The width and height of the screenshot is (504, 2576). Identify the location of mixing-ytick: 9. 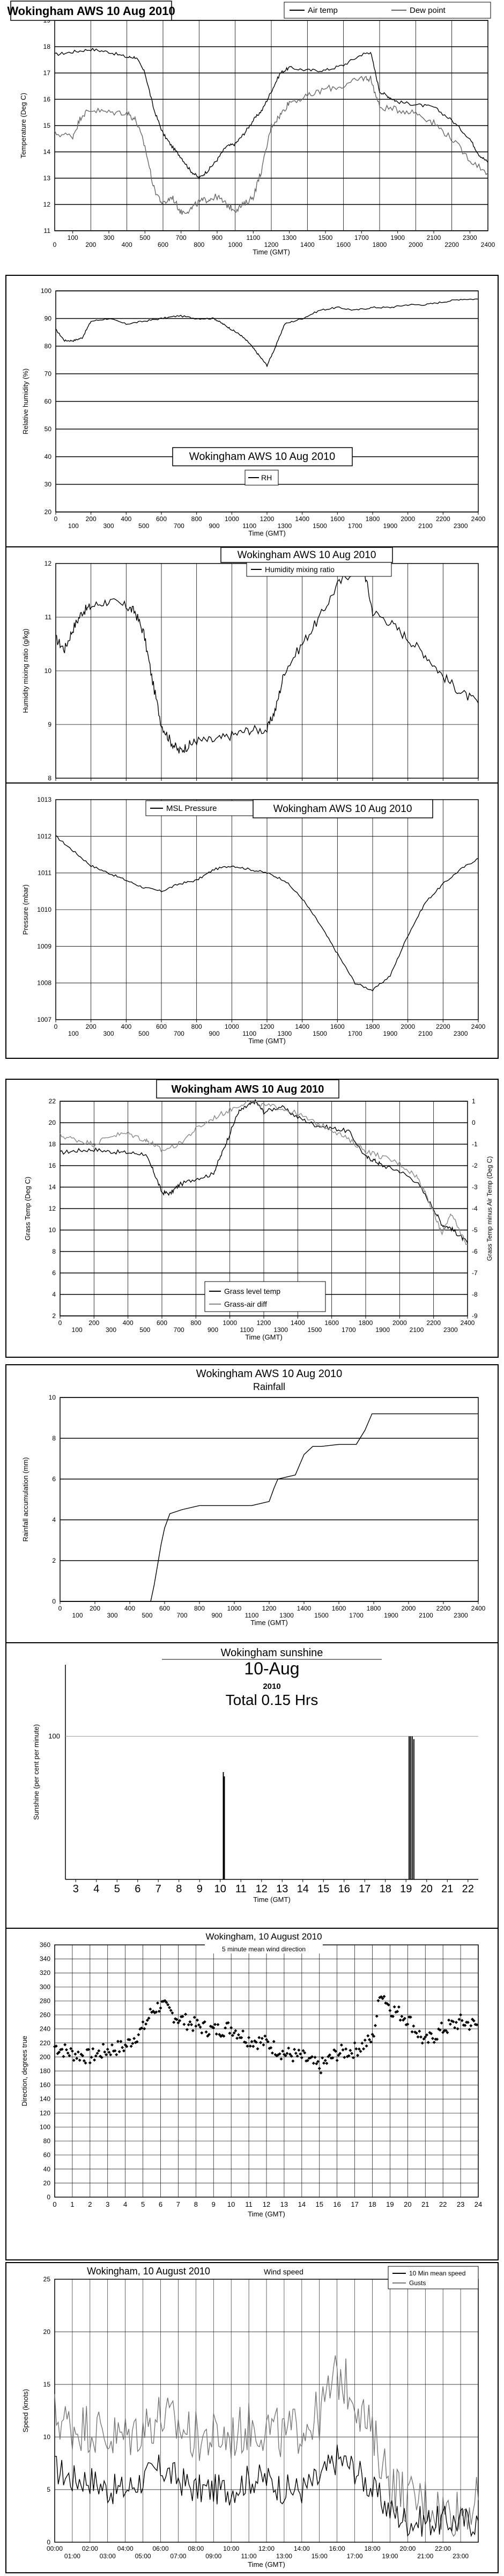
(49, 724).